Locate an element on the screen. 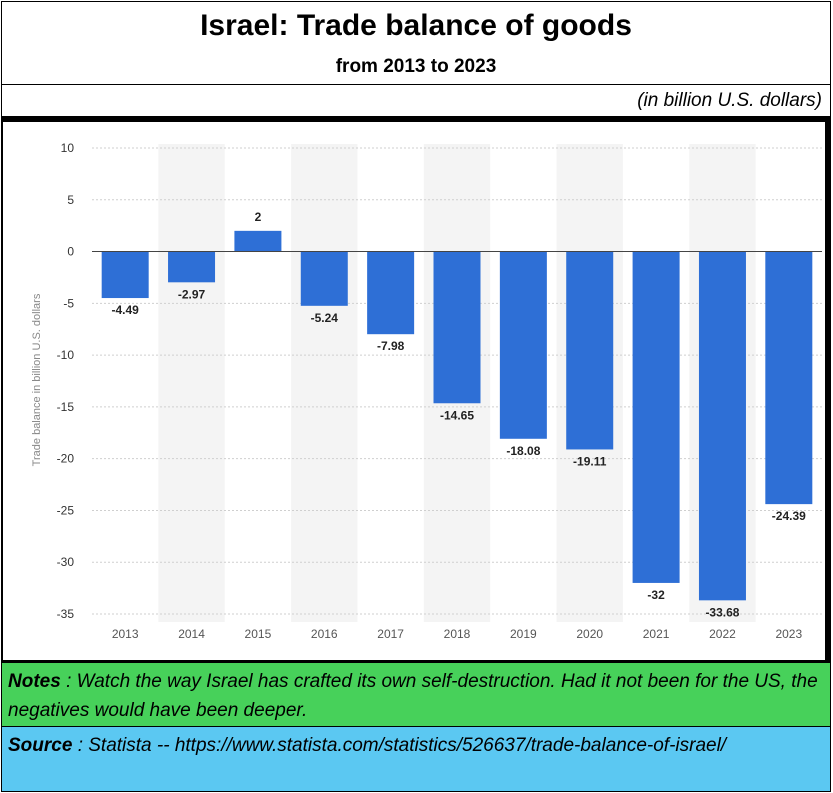  x-tick-label: 2020 is located at coordinates (589, 634).